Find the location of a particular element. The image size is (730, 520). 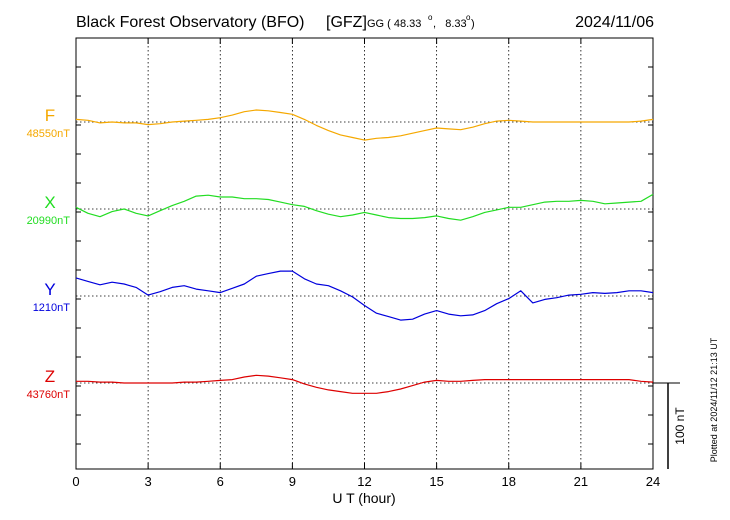

series-line-F is located at coordinates (364, 125).